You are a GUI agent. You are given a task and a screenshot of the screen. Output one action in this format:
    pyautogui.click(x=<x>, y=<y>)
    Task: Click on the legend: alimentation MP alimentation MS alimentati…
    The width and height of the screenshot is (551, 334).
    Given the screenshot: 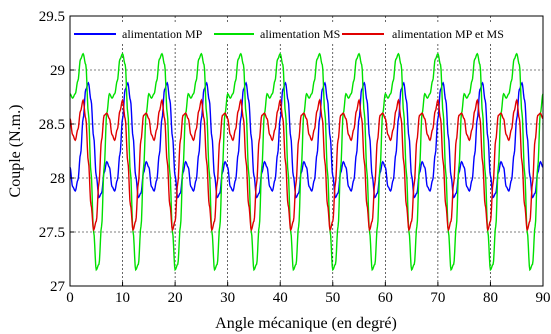 What is the action you would take?
    pyautogui.click(x=306, y=33)
    